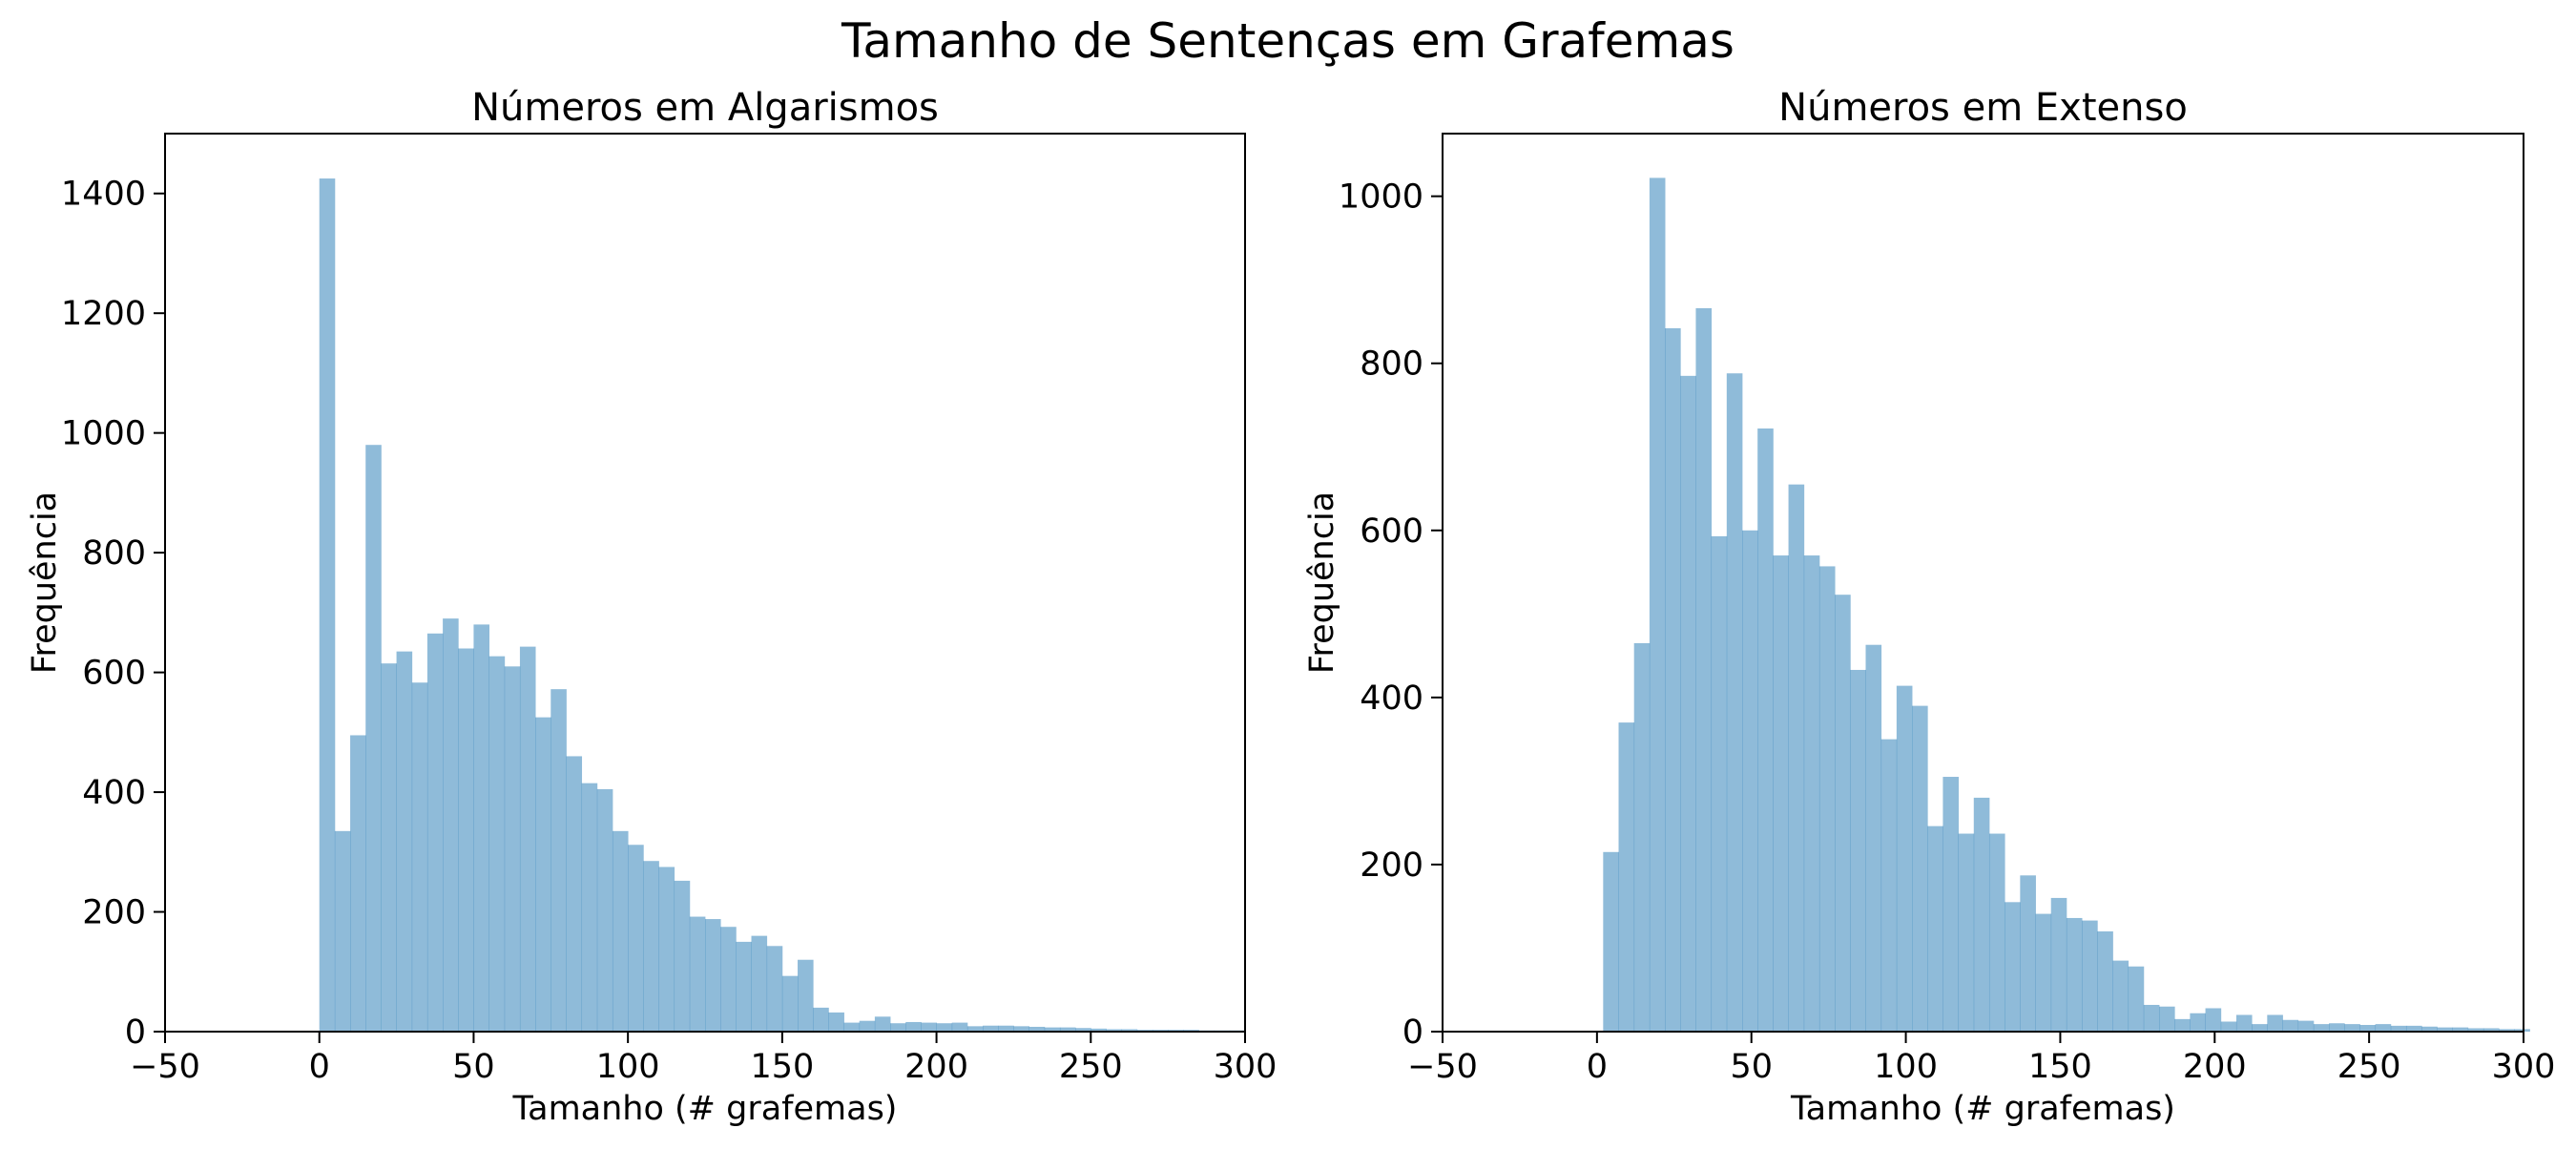 The height and width of the screenshot is (1149, 2576). What do you see at coordinates (1751, 1067) in the screenshot?
I see `x-tick-label: 50` at bounding box center [1751, 1067].